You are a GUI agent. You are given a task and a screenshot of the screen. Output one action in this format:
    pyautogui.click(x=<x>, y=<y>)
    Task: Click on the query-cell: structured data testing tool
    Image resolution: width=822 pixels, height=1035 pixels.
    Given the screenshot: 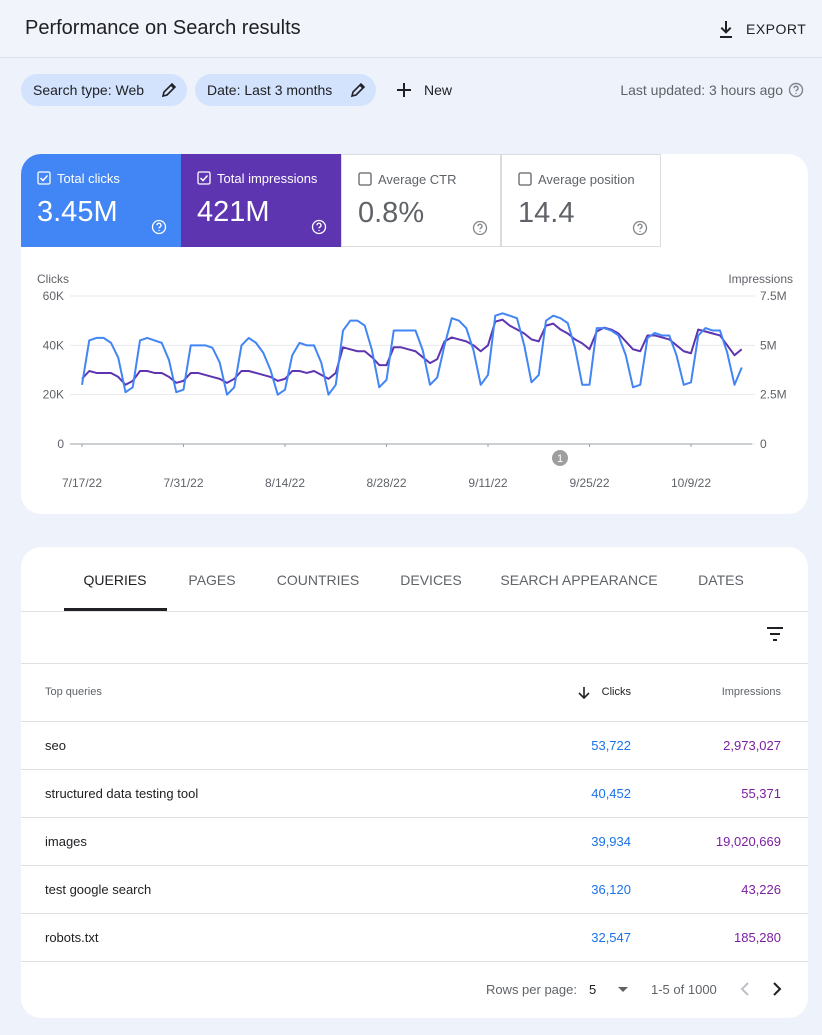 What is the action you would take?
    pyautogui.click(x=122, y=793)
    